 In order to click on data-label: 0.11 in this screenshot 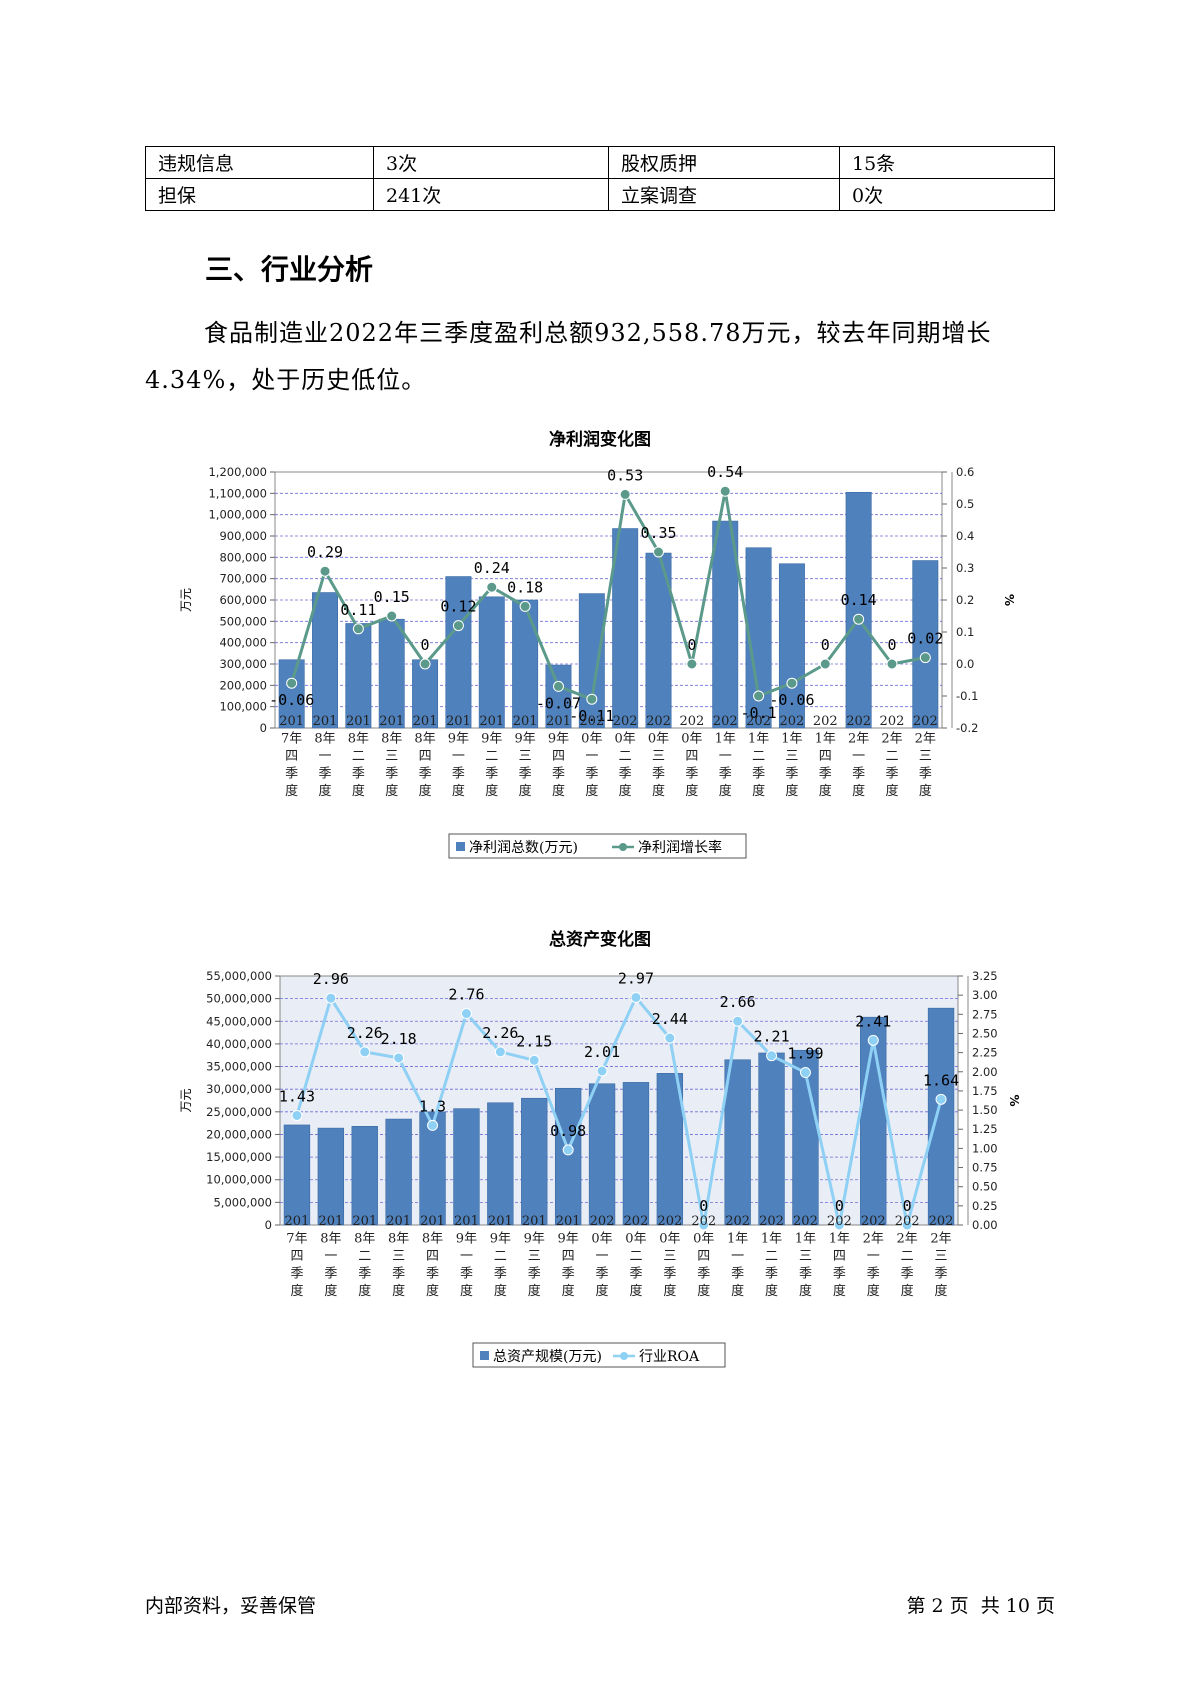, I will do `click(358, 610)`.